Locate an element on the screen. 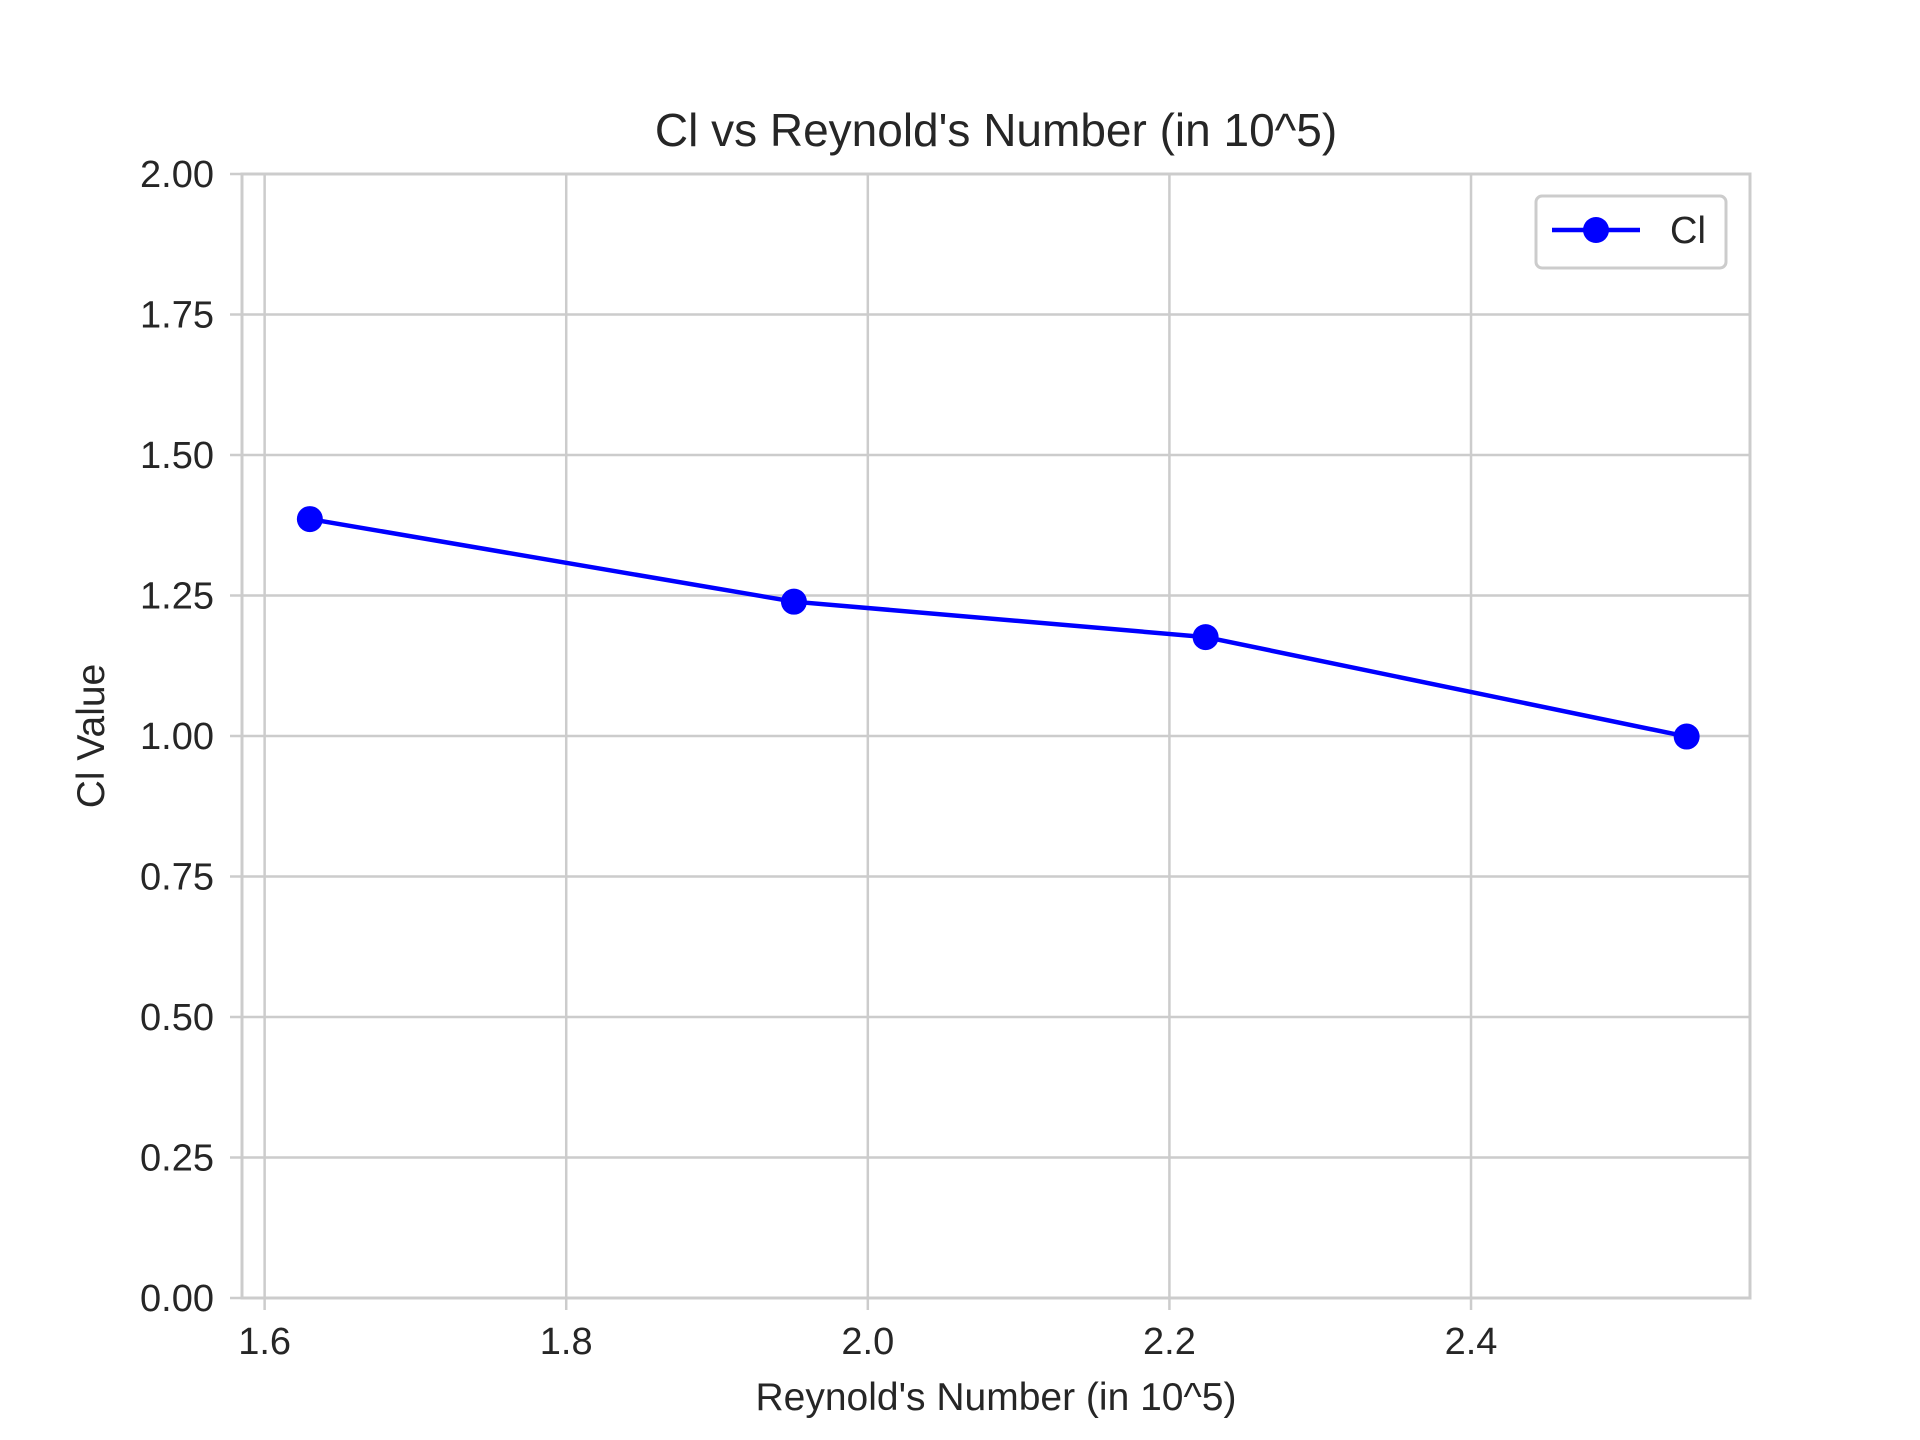 Image resolution: width=1920 pixels, height=1440 pixels. x-tick-label: 1.6 is located at coordinates (264, 1342).